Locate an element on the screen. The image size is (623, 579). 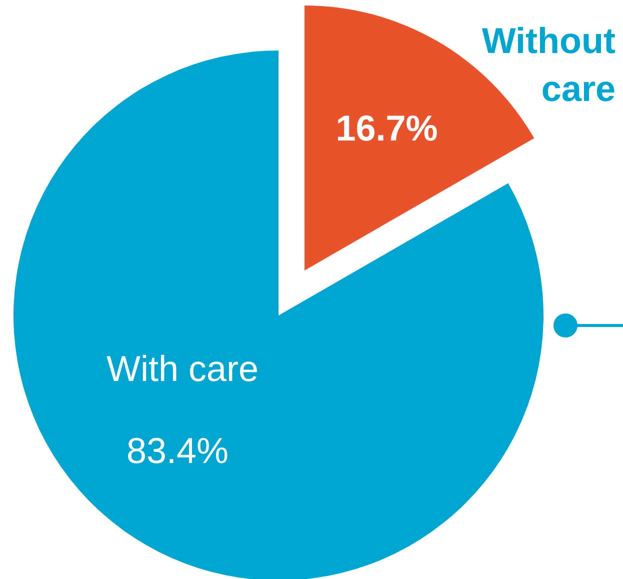
slice-label: Without care is located at coordinates (549, 64).